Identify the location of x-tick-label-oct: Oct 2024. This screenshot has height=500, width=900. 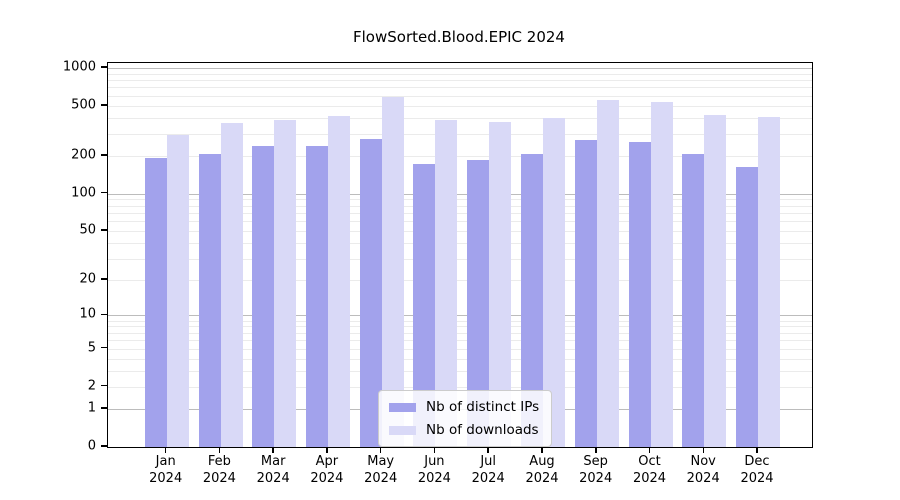
(649, 470).